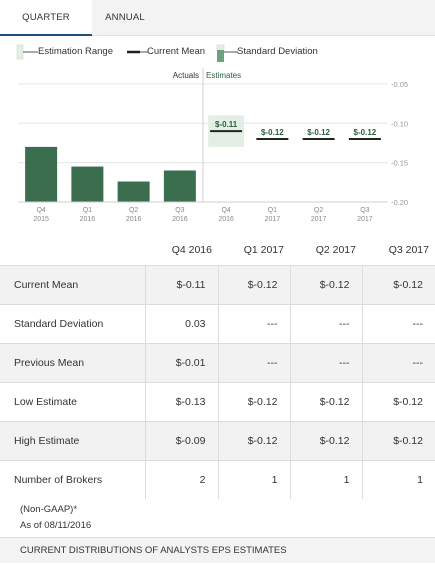  Describe the element at coordinates (223, 75) in the screenshot. I see `estimates-label: Estimates` at that location.